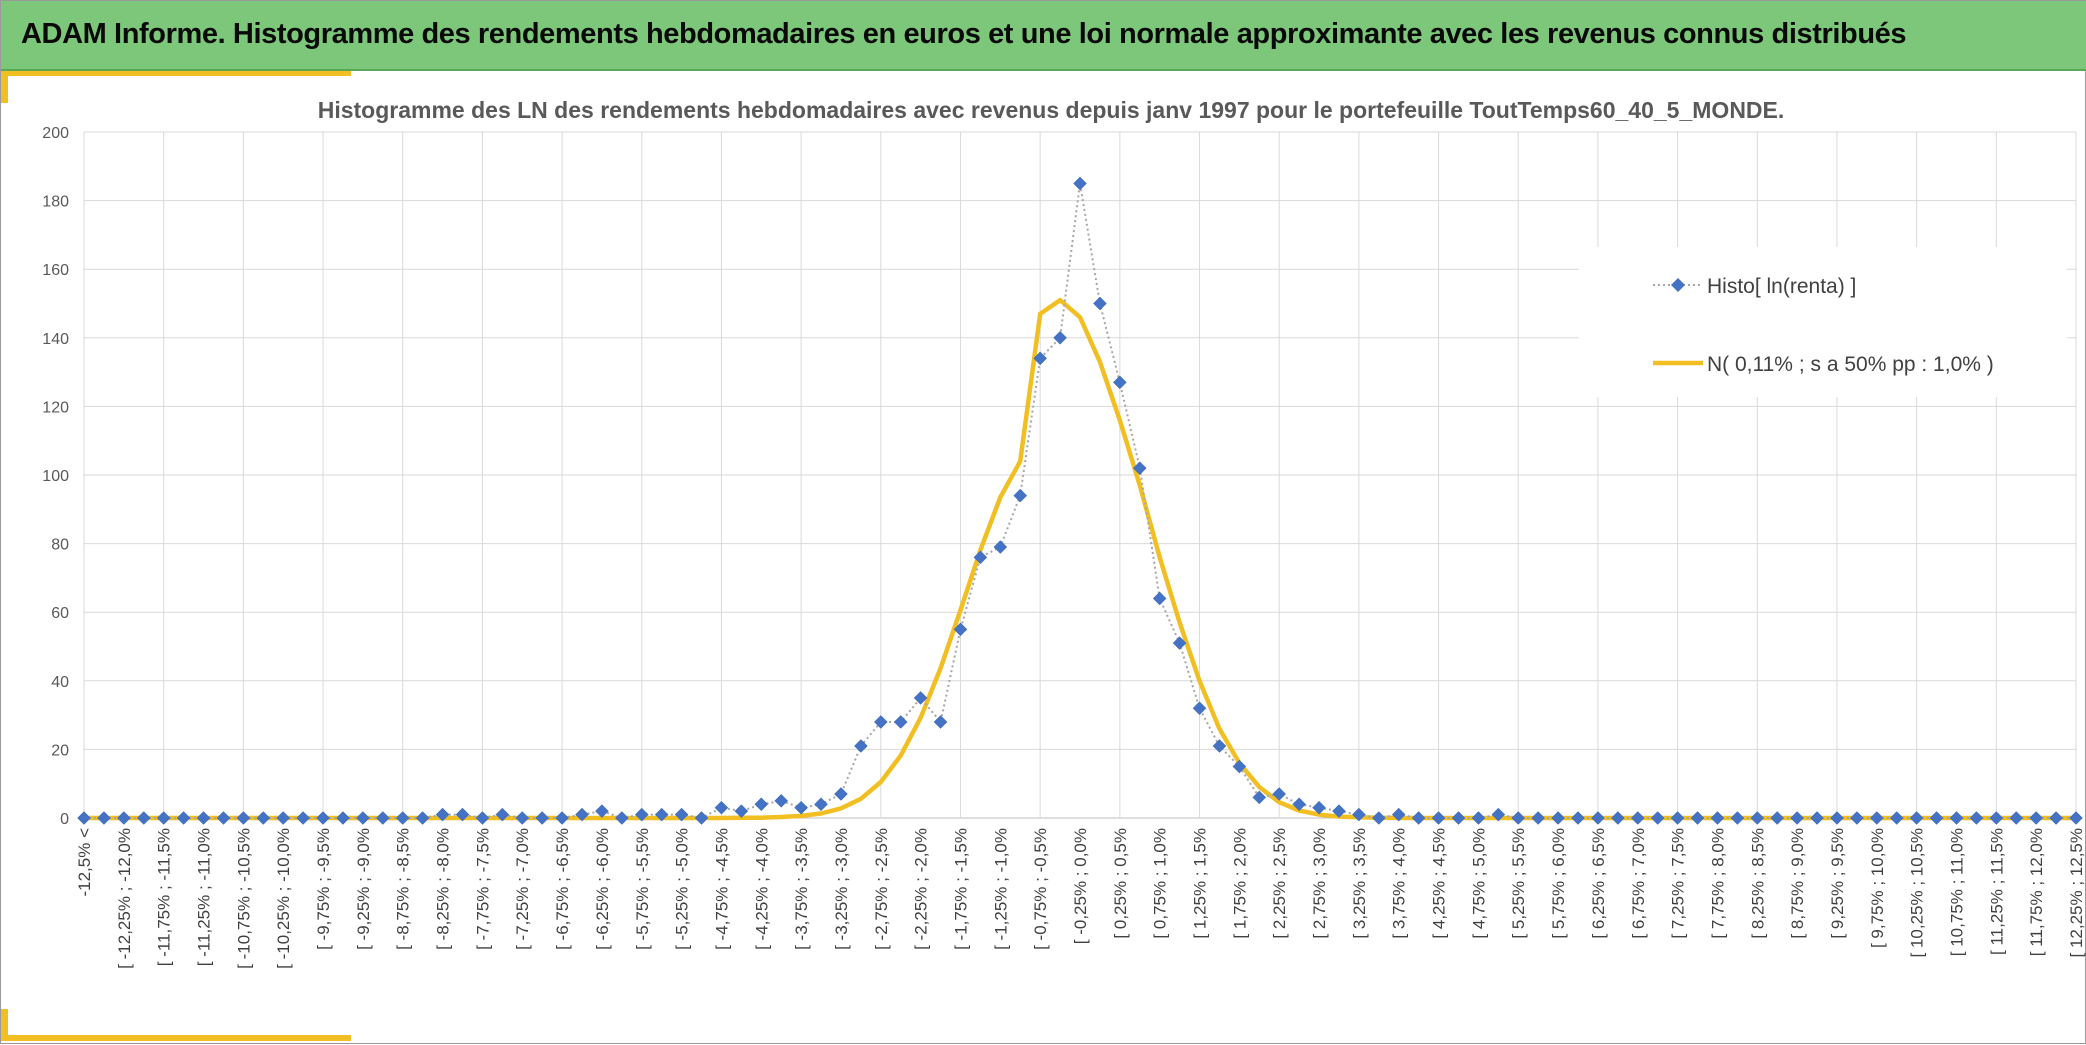 The height and width of the screenshot is (1045, 2086). I want to click on x-tick-label: [ -3,25% ; -3,0%, so click(841, 889).